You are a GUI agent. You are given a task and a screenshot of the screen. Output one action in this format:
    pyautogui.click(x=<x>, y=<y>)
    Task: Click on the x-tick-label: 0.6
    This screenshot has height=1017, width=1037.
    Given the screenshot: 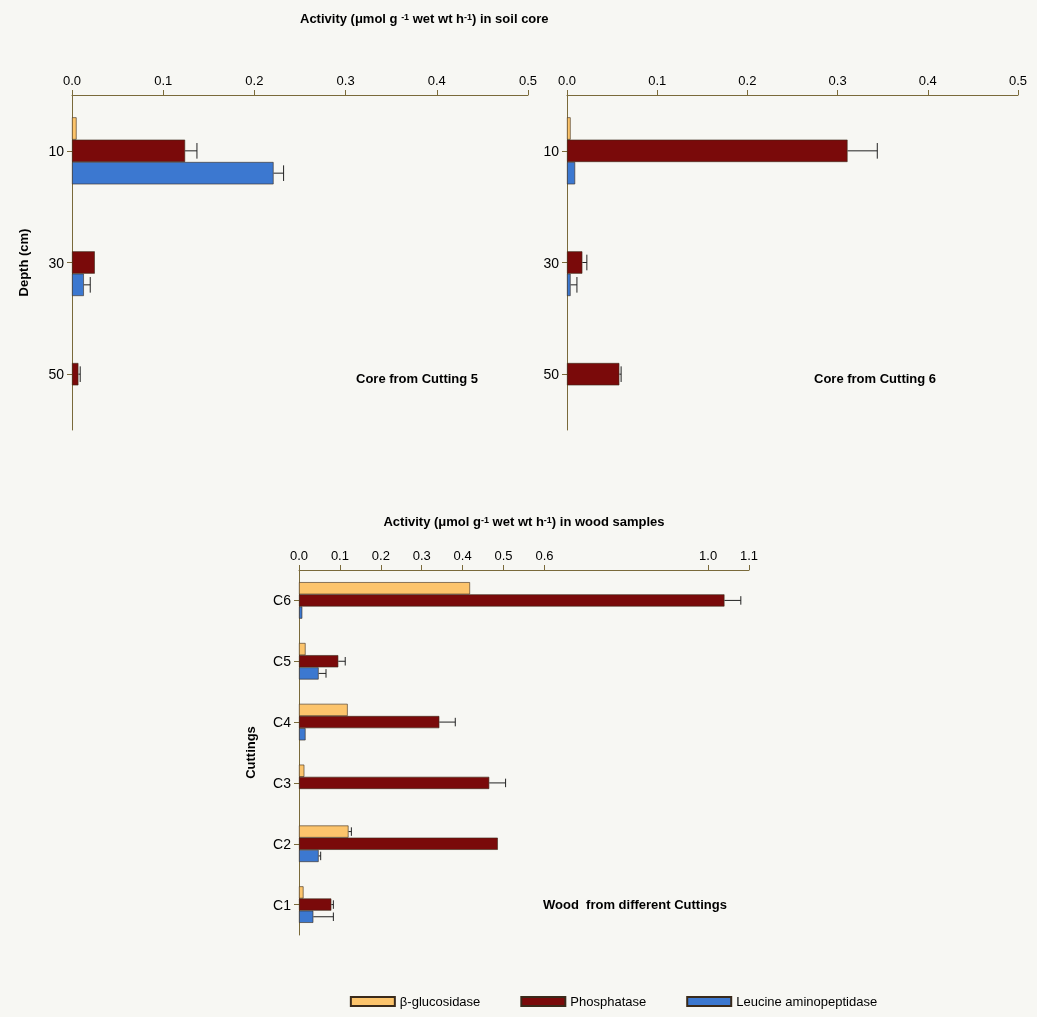 What is the action you would take?
    pyautogui.click(x=544, y=555)
    